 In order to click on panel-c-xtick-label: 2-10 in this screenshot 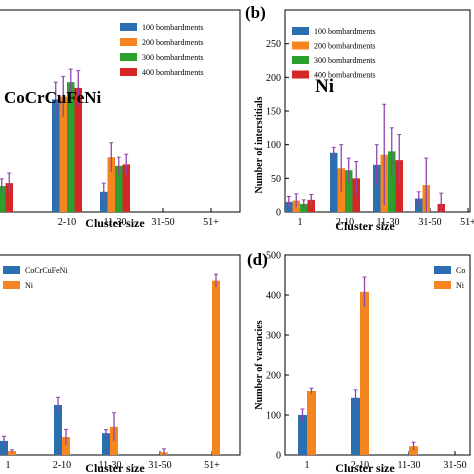, I will do `click(62, 465)`.